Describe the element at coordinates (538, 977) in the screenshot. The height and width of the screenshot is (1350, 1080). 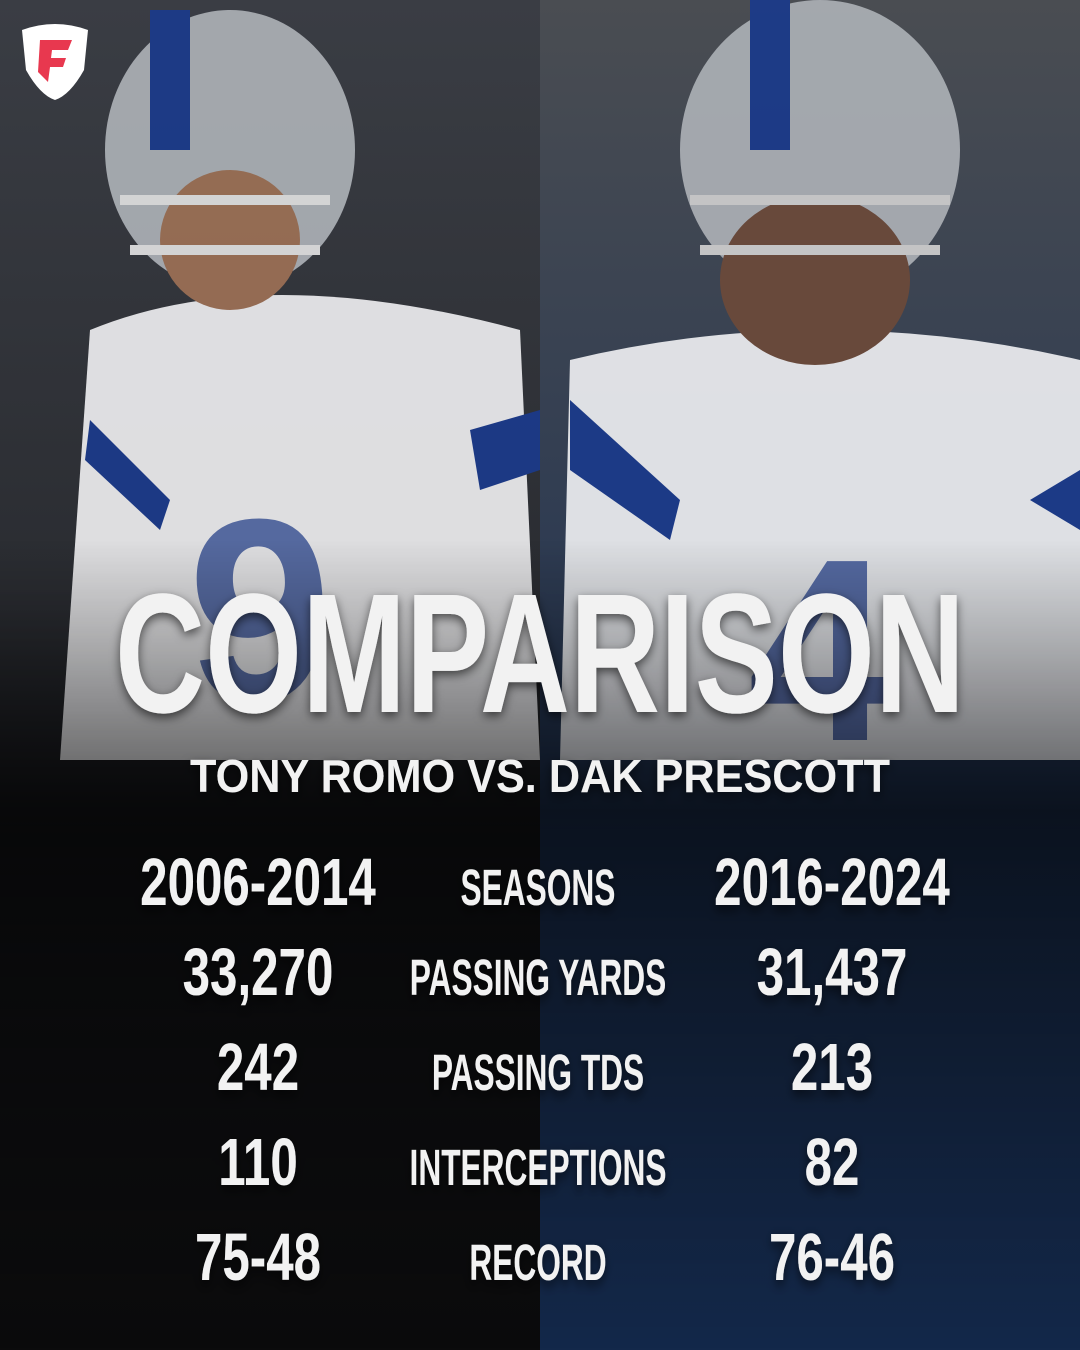
I see `stat-label: PASSING YARDS` at that location.